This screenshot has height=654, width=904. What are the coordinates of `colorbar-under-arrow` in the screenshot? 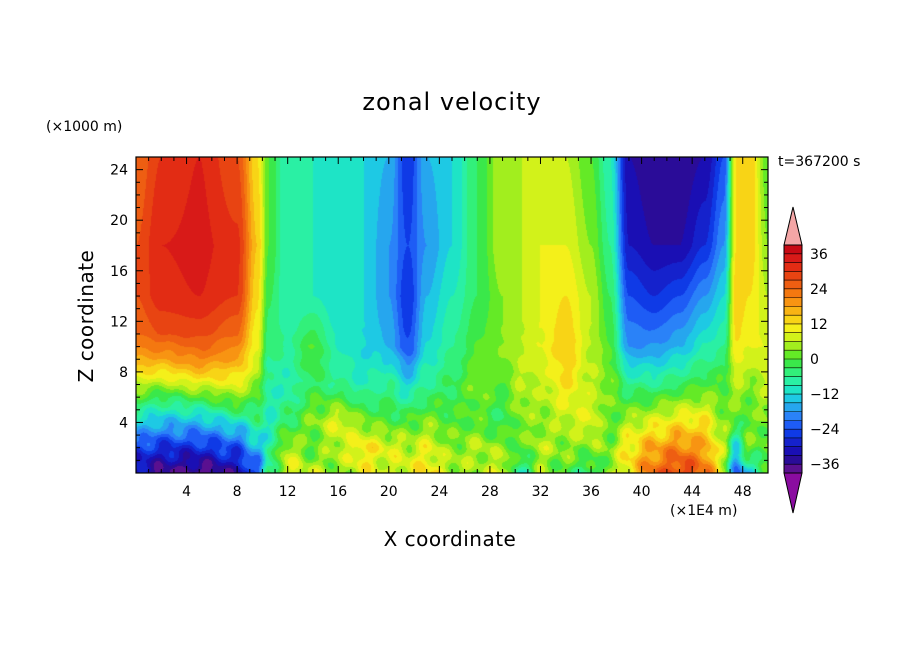 It's located at (793, 493).